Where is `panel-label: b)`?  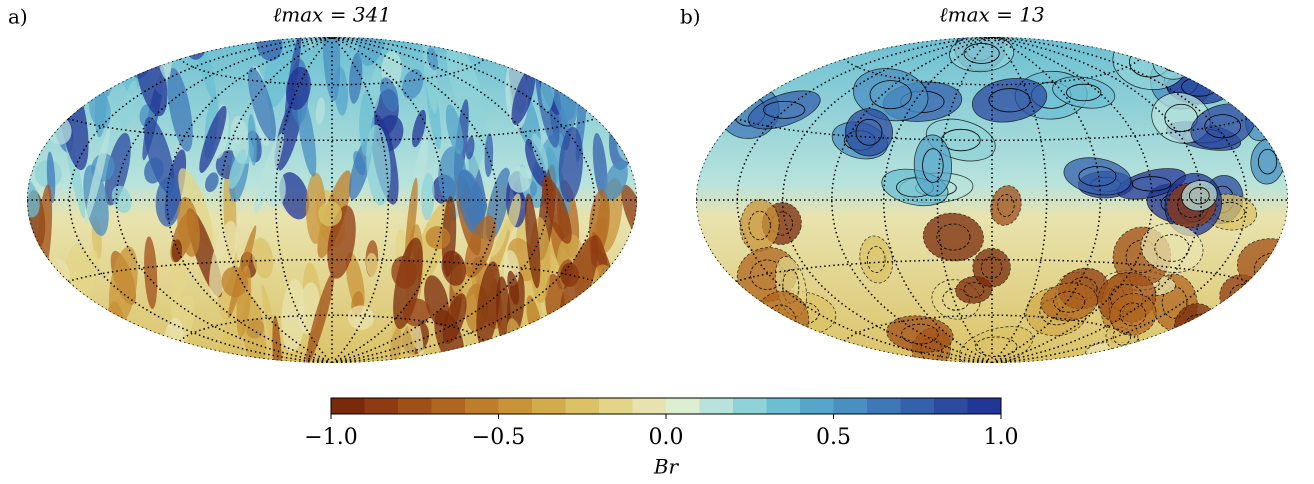
panel-label: b) is located at coordinates (690, 17).